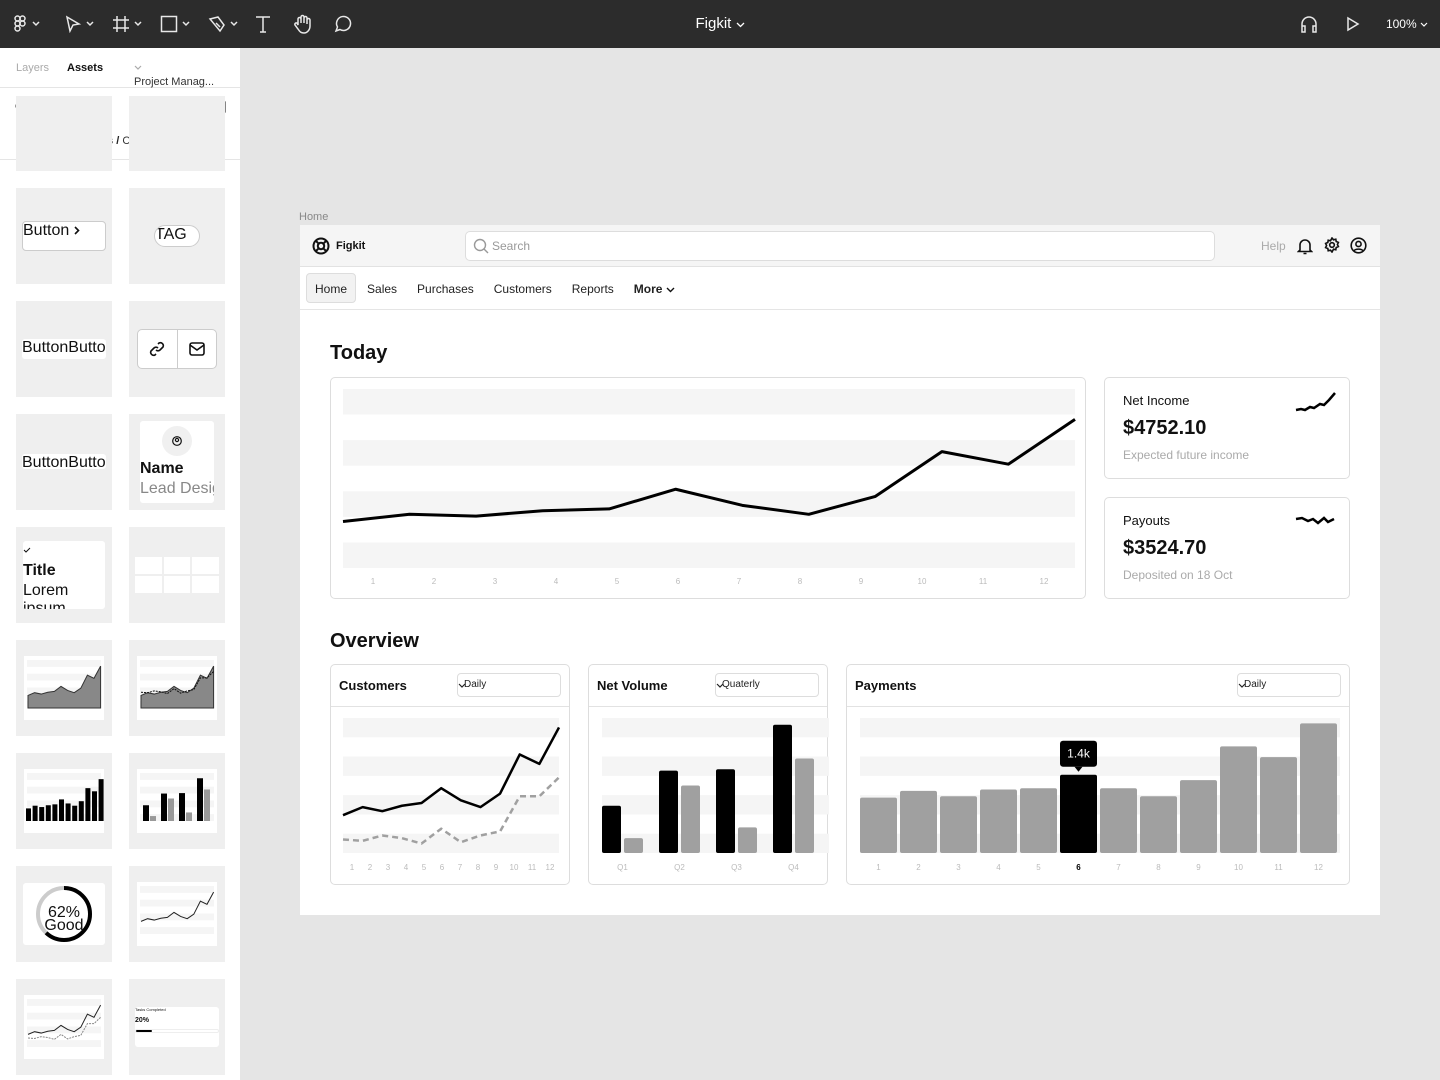 The height and width of the screenshot is (1080, 1440). What do you see at coordinates (509, 685) in the screenshot?
I see `customers-period-select: Daily` at bounding box center [509, 685].